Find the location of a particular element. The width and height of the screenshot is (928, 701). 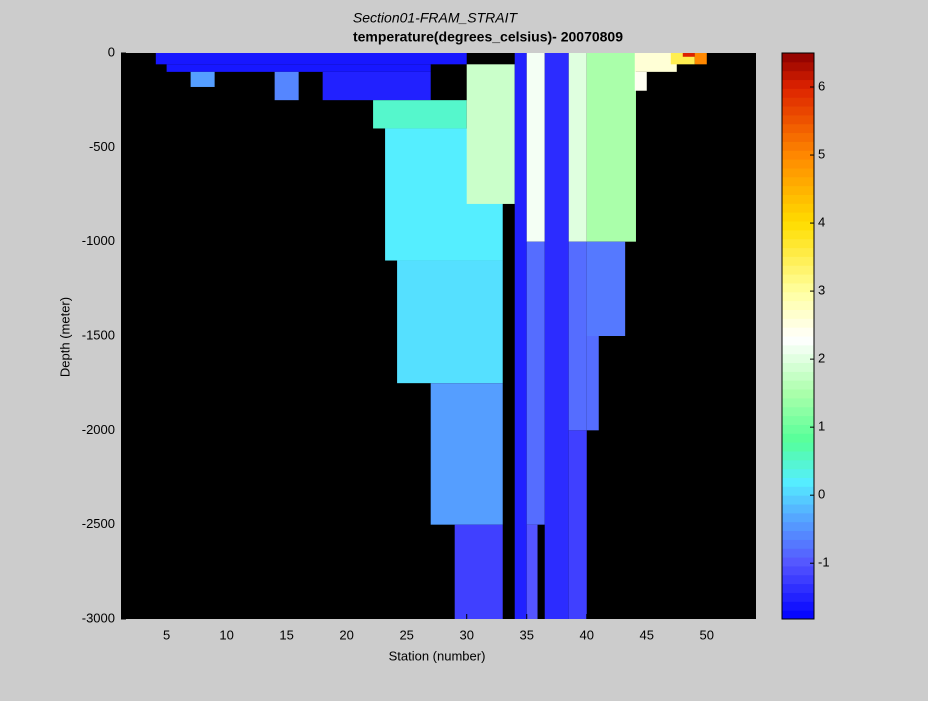

x-tick-label: 25 is located at coordinates (406, 634).